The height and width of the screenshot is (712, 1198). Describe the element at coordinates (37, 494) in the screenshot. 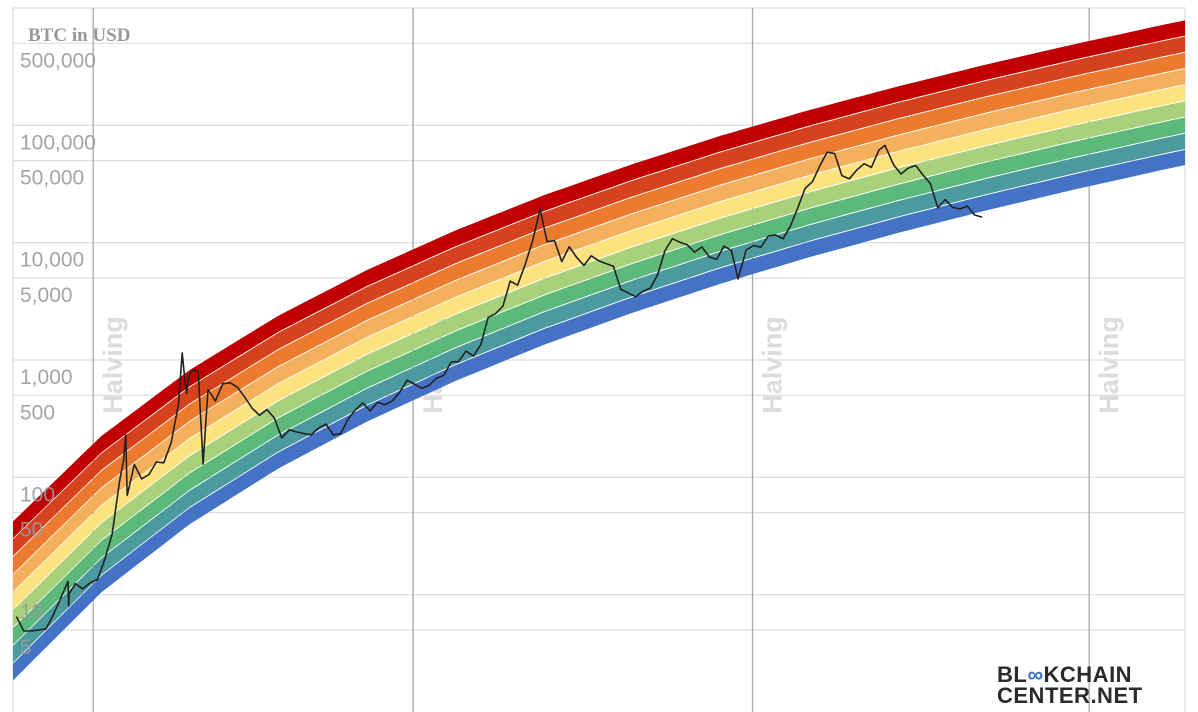

I see `y-tick-label: 100` at that location.